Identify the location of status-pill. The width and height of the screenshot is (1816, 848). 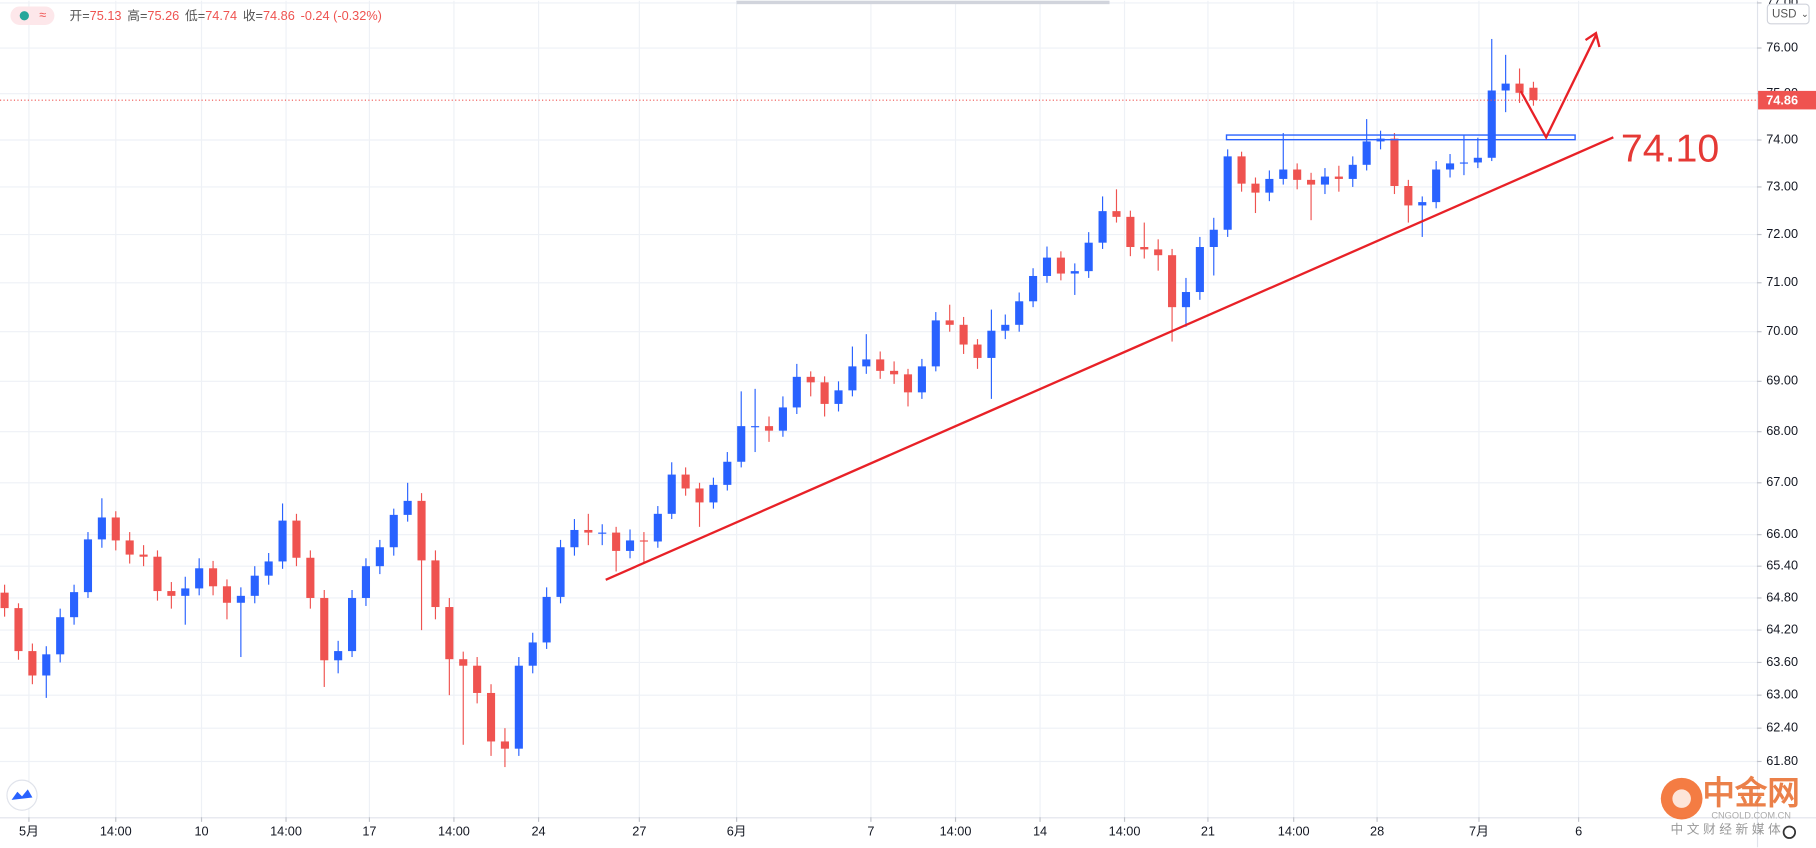
(32, 16).